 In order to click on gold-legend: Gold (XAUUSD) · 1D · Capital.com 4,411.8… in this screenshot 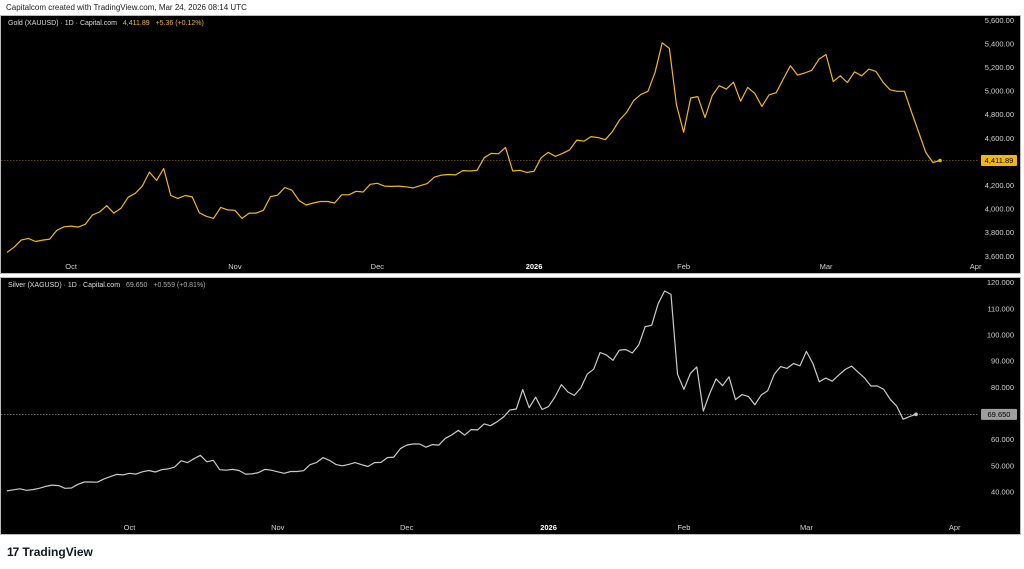, I will do `click(106, 23)`.